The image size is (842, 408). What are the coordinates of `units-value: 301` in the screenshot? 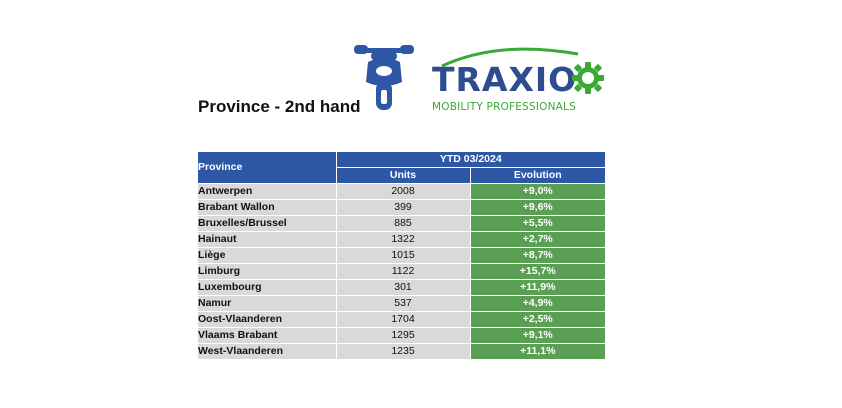 It's located at (403, 287).